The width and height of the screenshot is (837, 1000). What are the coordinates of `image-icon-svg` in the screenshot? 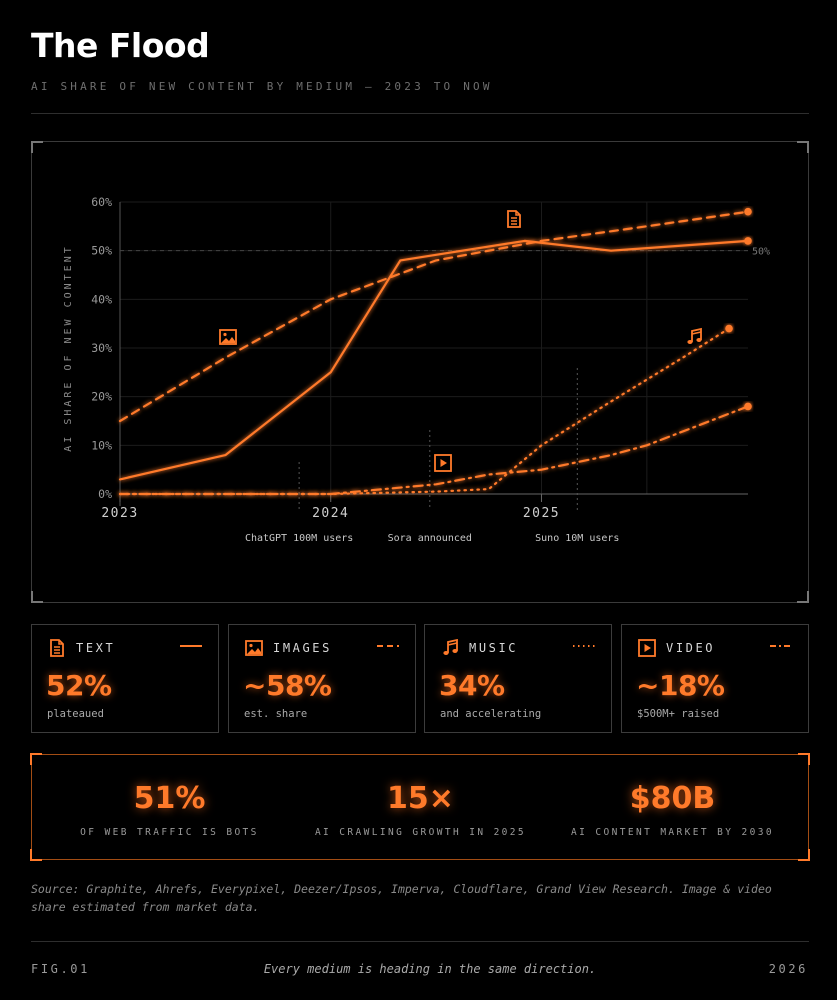 It's located at (254, 648).